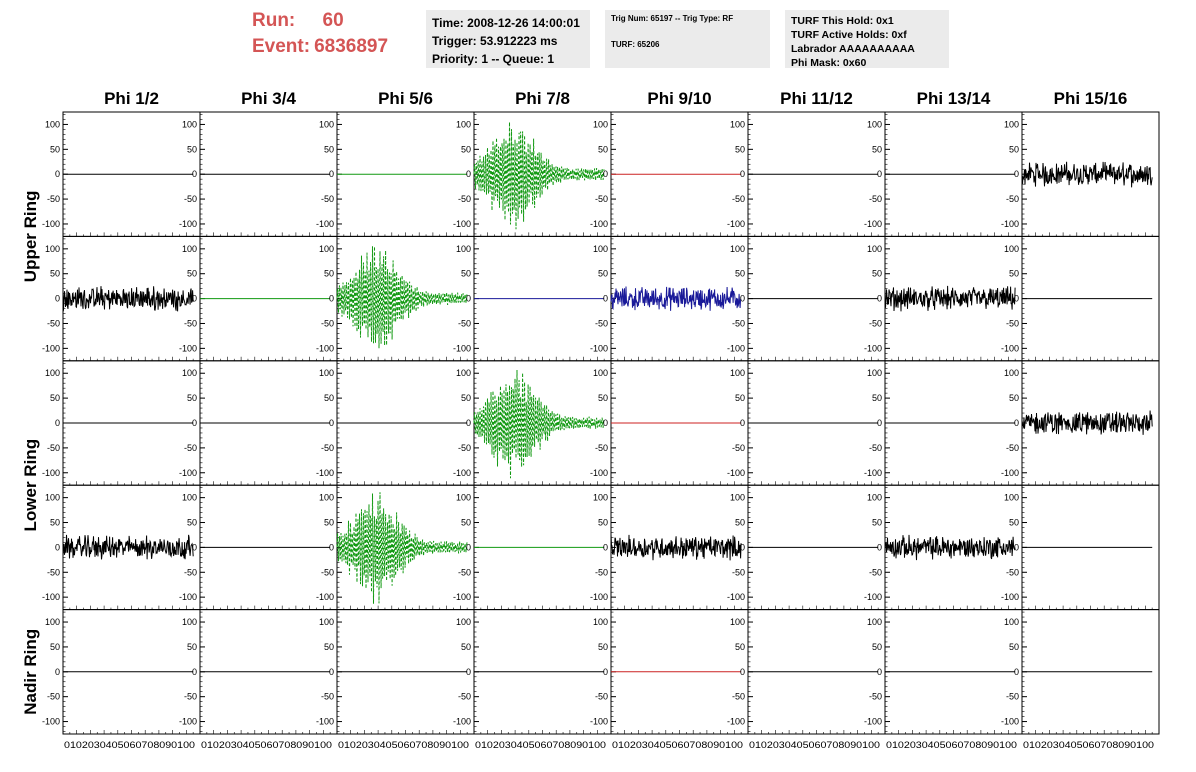 This screenshot has height=772, width=1196. What do you see at coordinates (954, 98) in the screenshot?
I see `column-header: Phi 13/14` at bounding box center [954, 98].